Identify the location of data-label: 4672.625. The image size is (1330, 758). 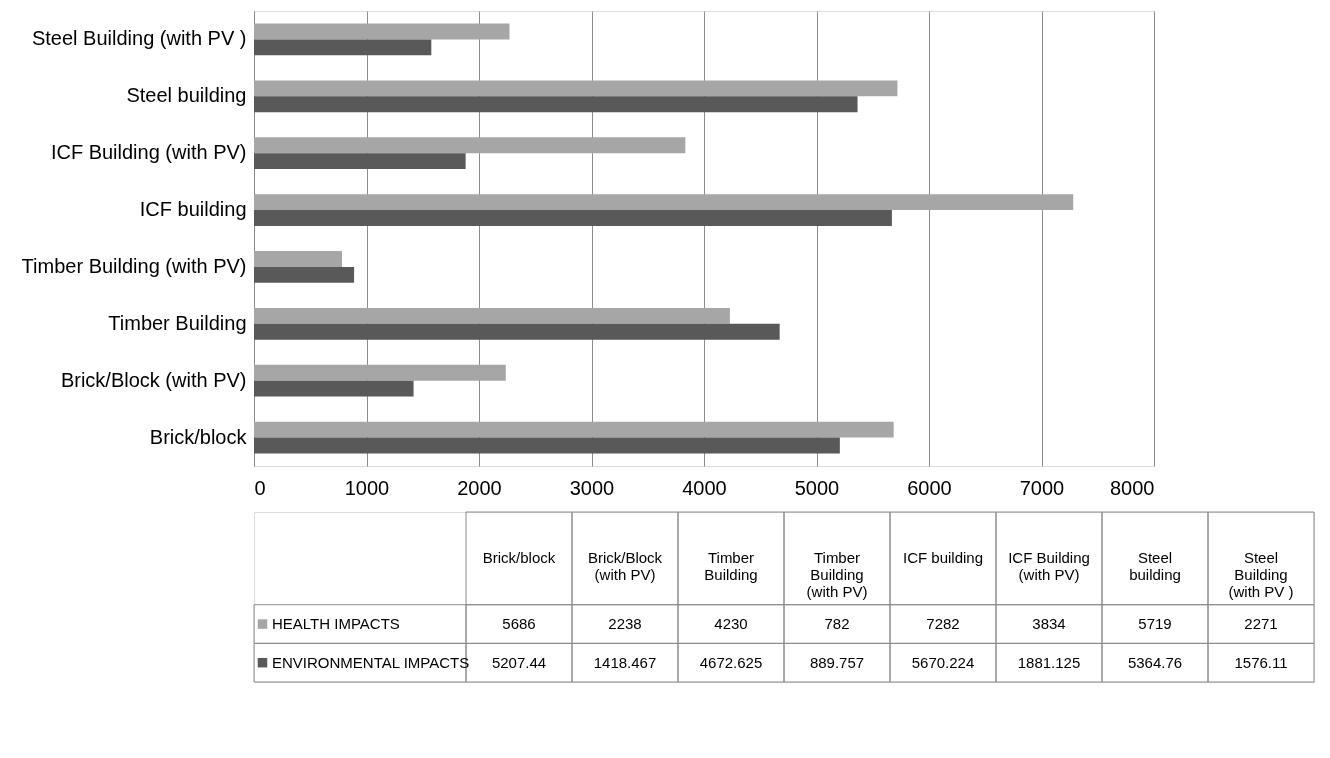
(731, 662).